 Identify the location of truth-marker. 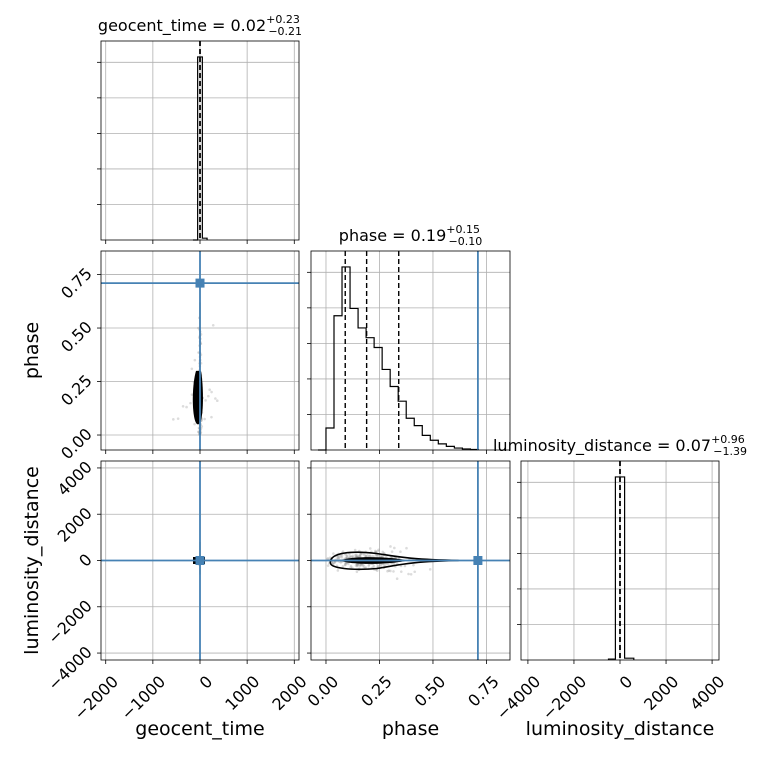
(478, 560).